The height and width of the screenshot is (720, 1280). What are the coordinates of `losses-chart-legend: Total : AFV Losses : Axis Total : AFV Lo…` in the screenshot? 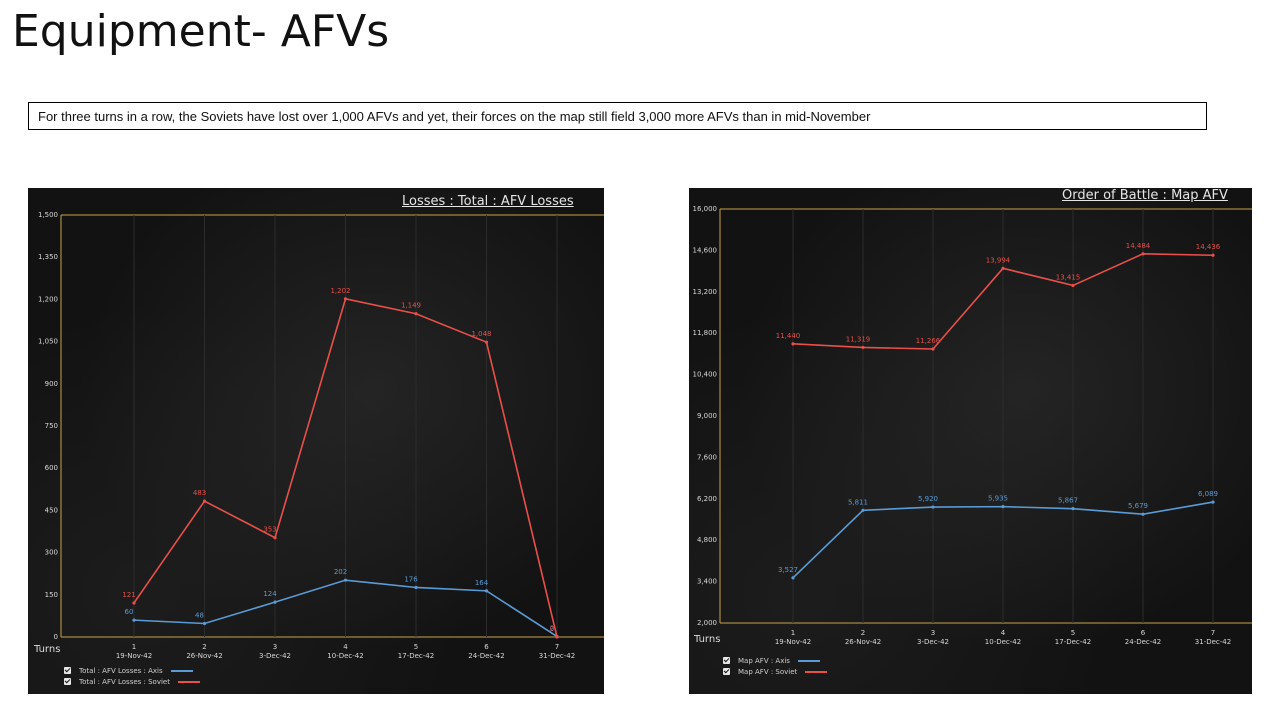 It's located at (132, 676).